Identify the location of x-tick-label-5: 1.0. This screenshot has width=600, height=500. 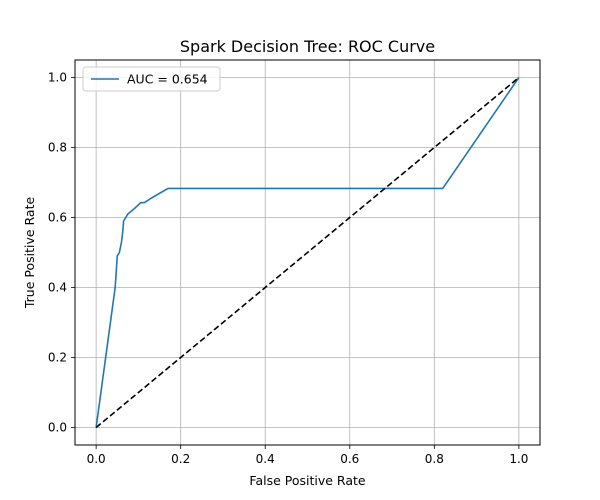
(518, 459).